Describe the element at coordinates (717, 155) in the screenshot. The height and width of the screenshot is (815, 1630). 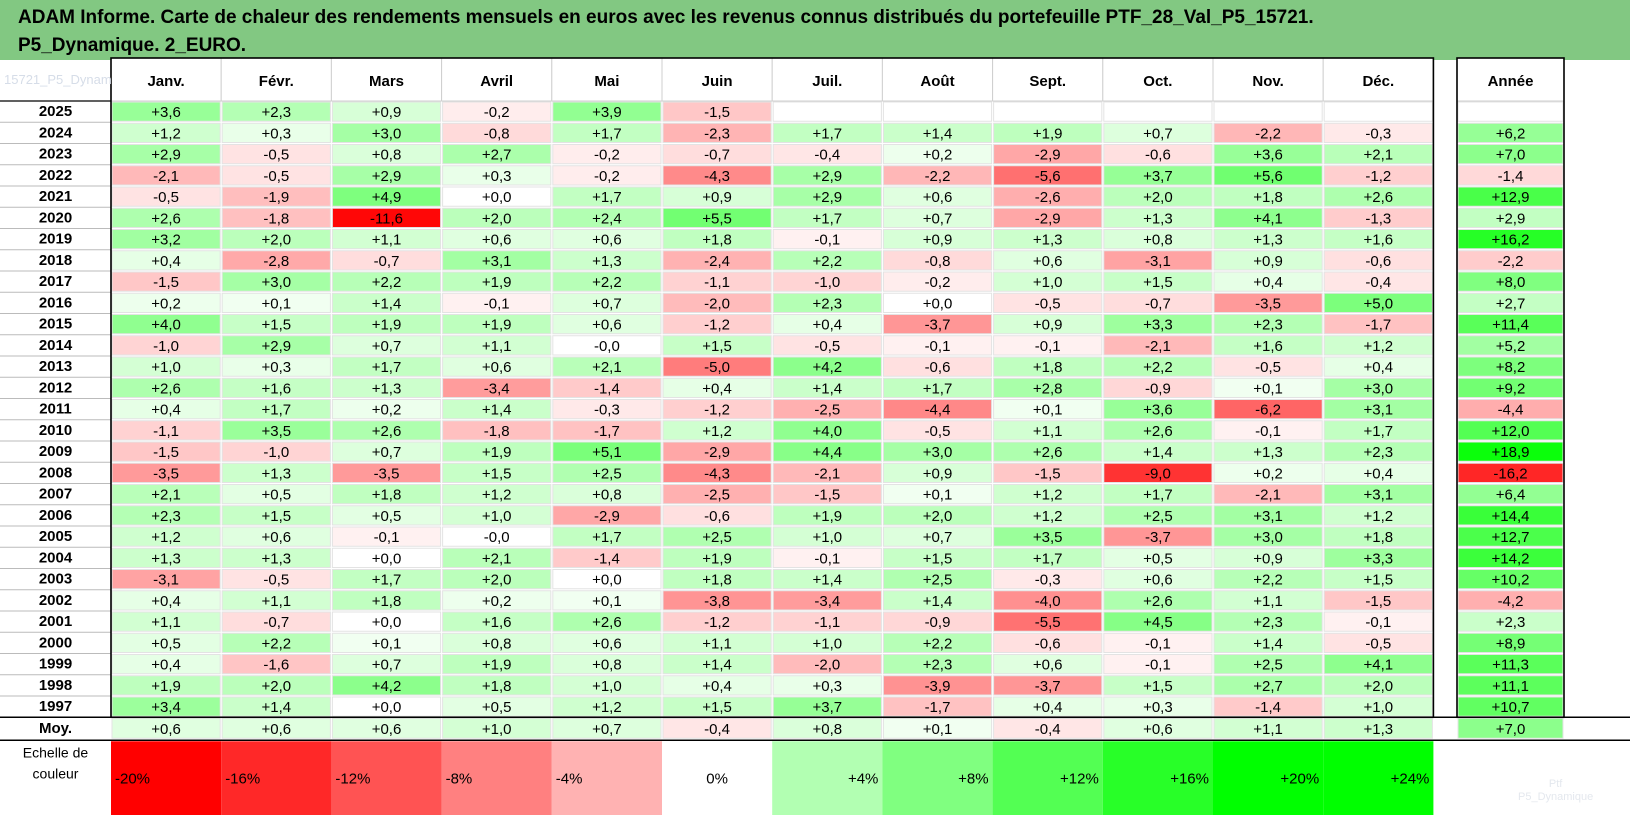
I see `cell-value: -0,7` at that location.